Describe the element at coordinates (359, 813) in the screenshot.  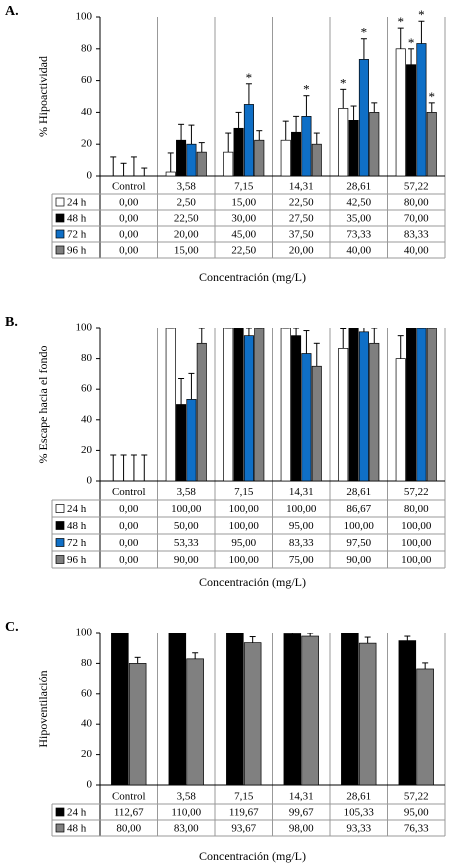
I see `table-value: 105,33` at that location.